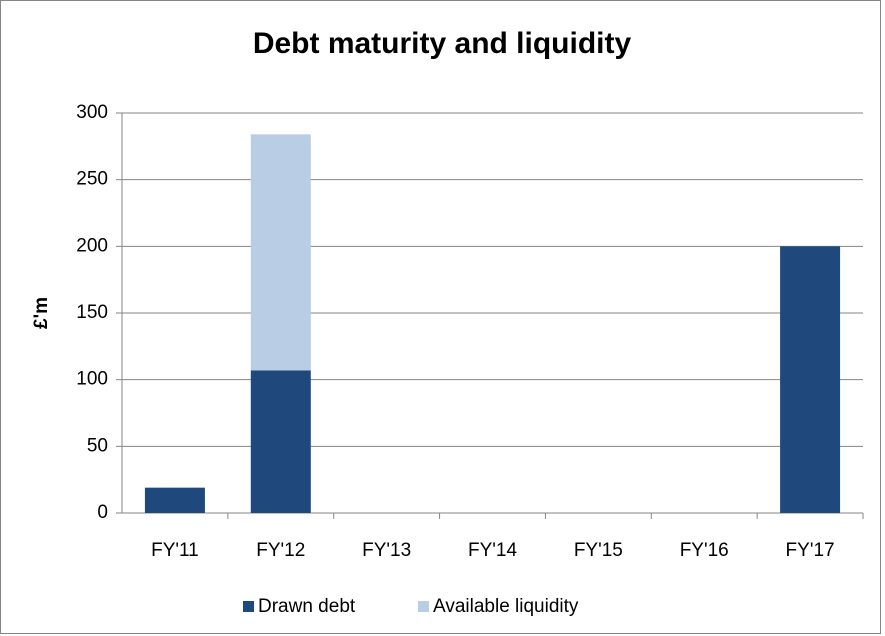  I want to click on y-tick-label: 150, so click(92, 312).